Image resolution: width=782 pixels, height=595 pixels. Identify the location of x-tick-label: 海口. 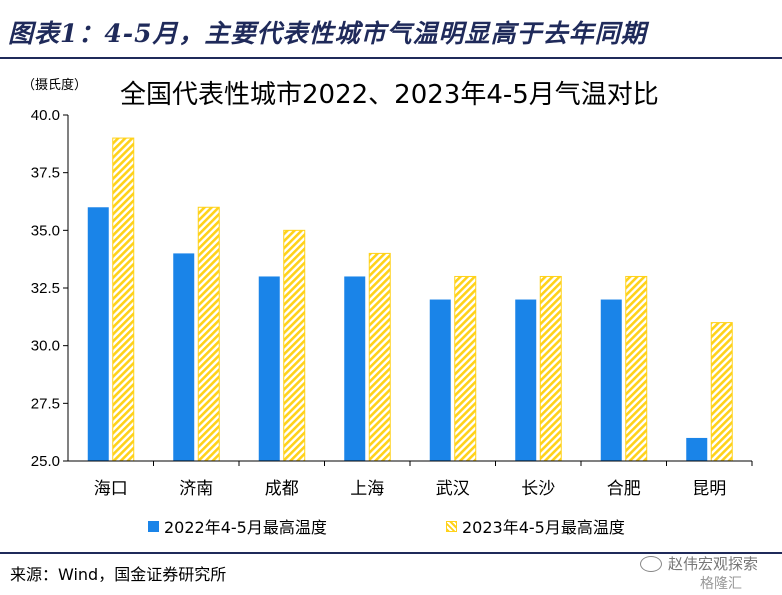
(111, 489).